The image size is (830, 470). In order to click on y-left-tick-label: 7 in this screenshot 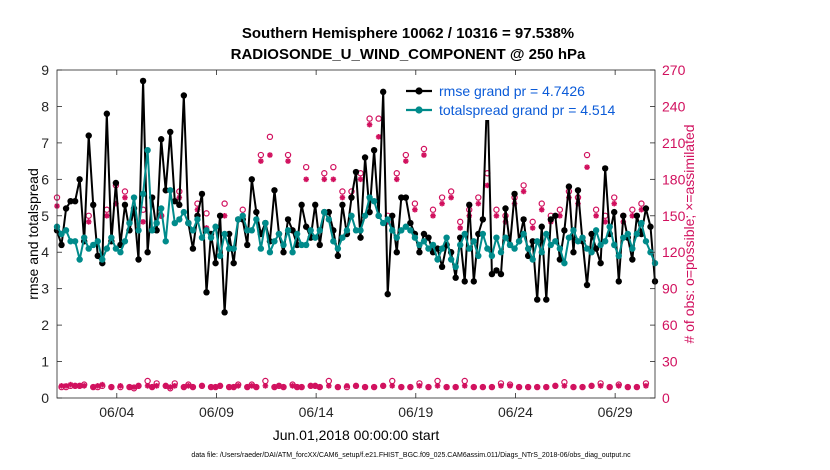, I will do `click(45, 143)`.